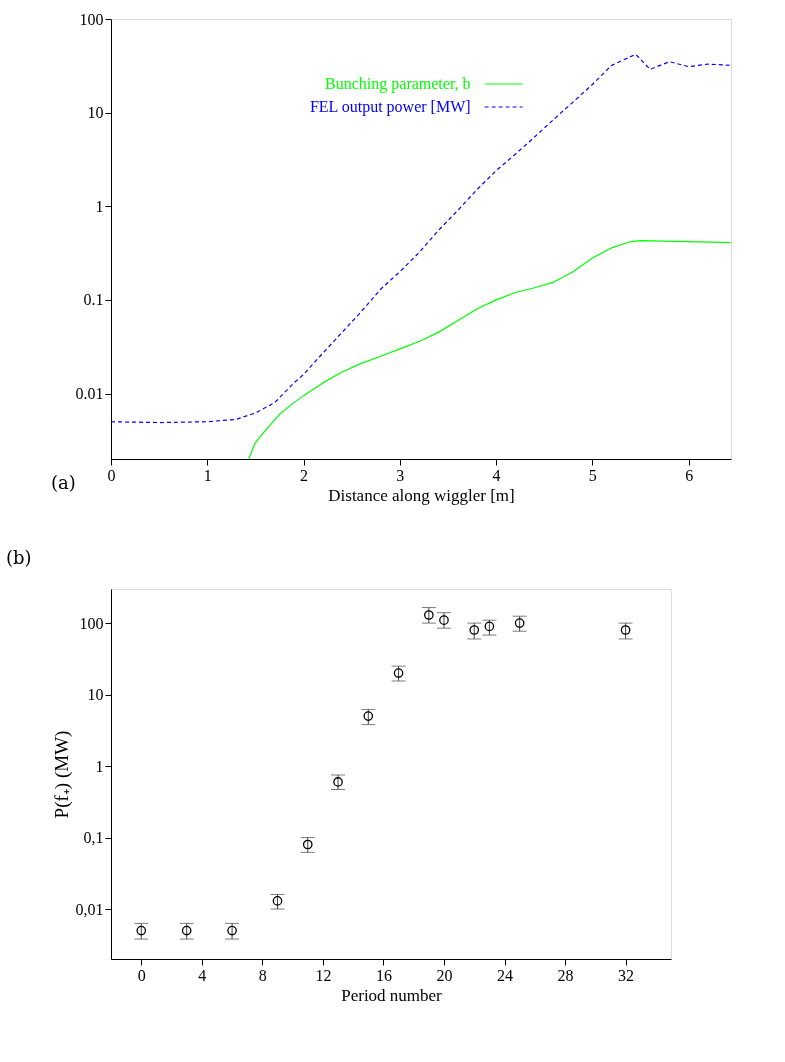 This screenshot has width=785, height=1062. What do you see at coordinates (89, 394) in the screenshot?
I see `y-tick-label: 0.01` at bounding box center [89, 394].